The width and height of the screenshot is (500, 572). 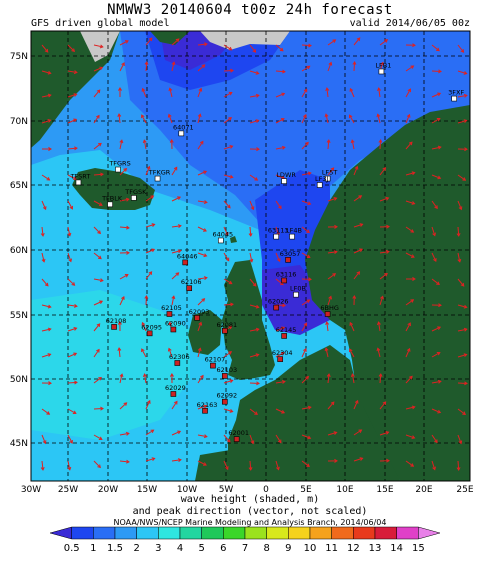 What do you see at coordinates (222, 465) in the screenshot?
I see `iberia-land` at bounding box center [222, 465].